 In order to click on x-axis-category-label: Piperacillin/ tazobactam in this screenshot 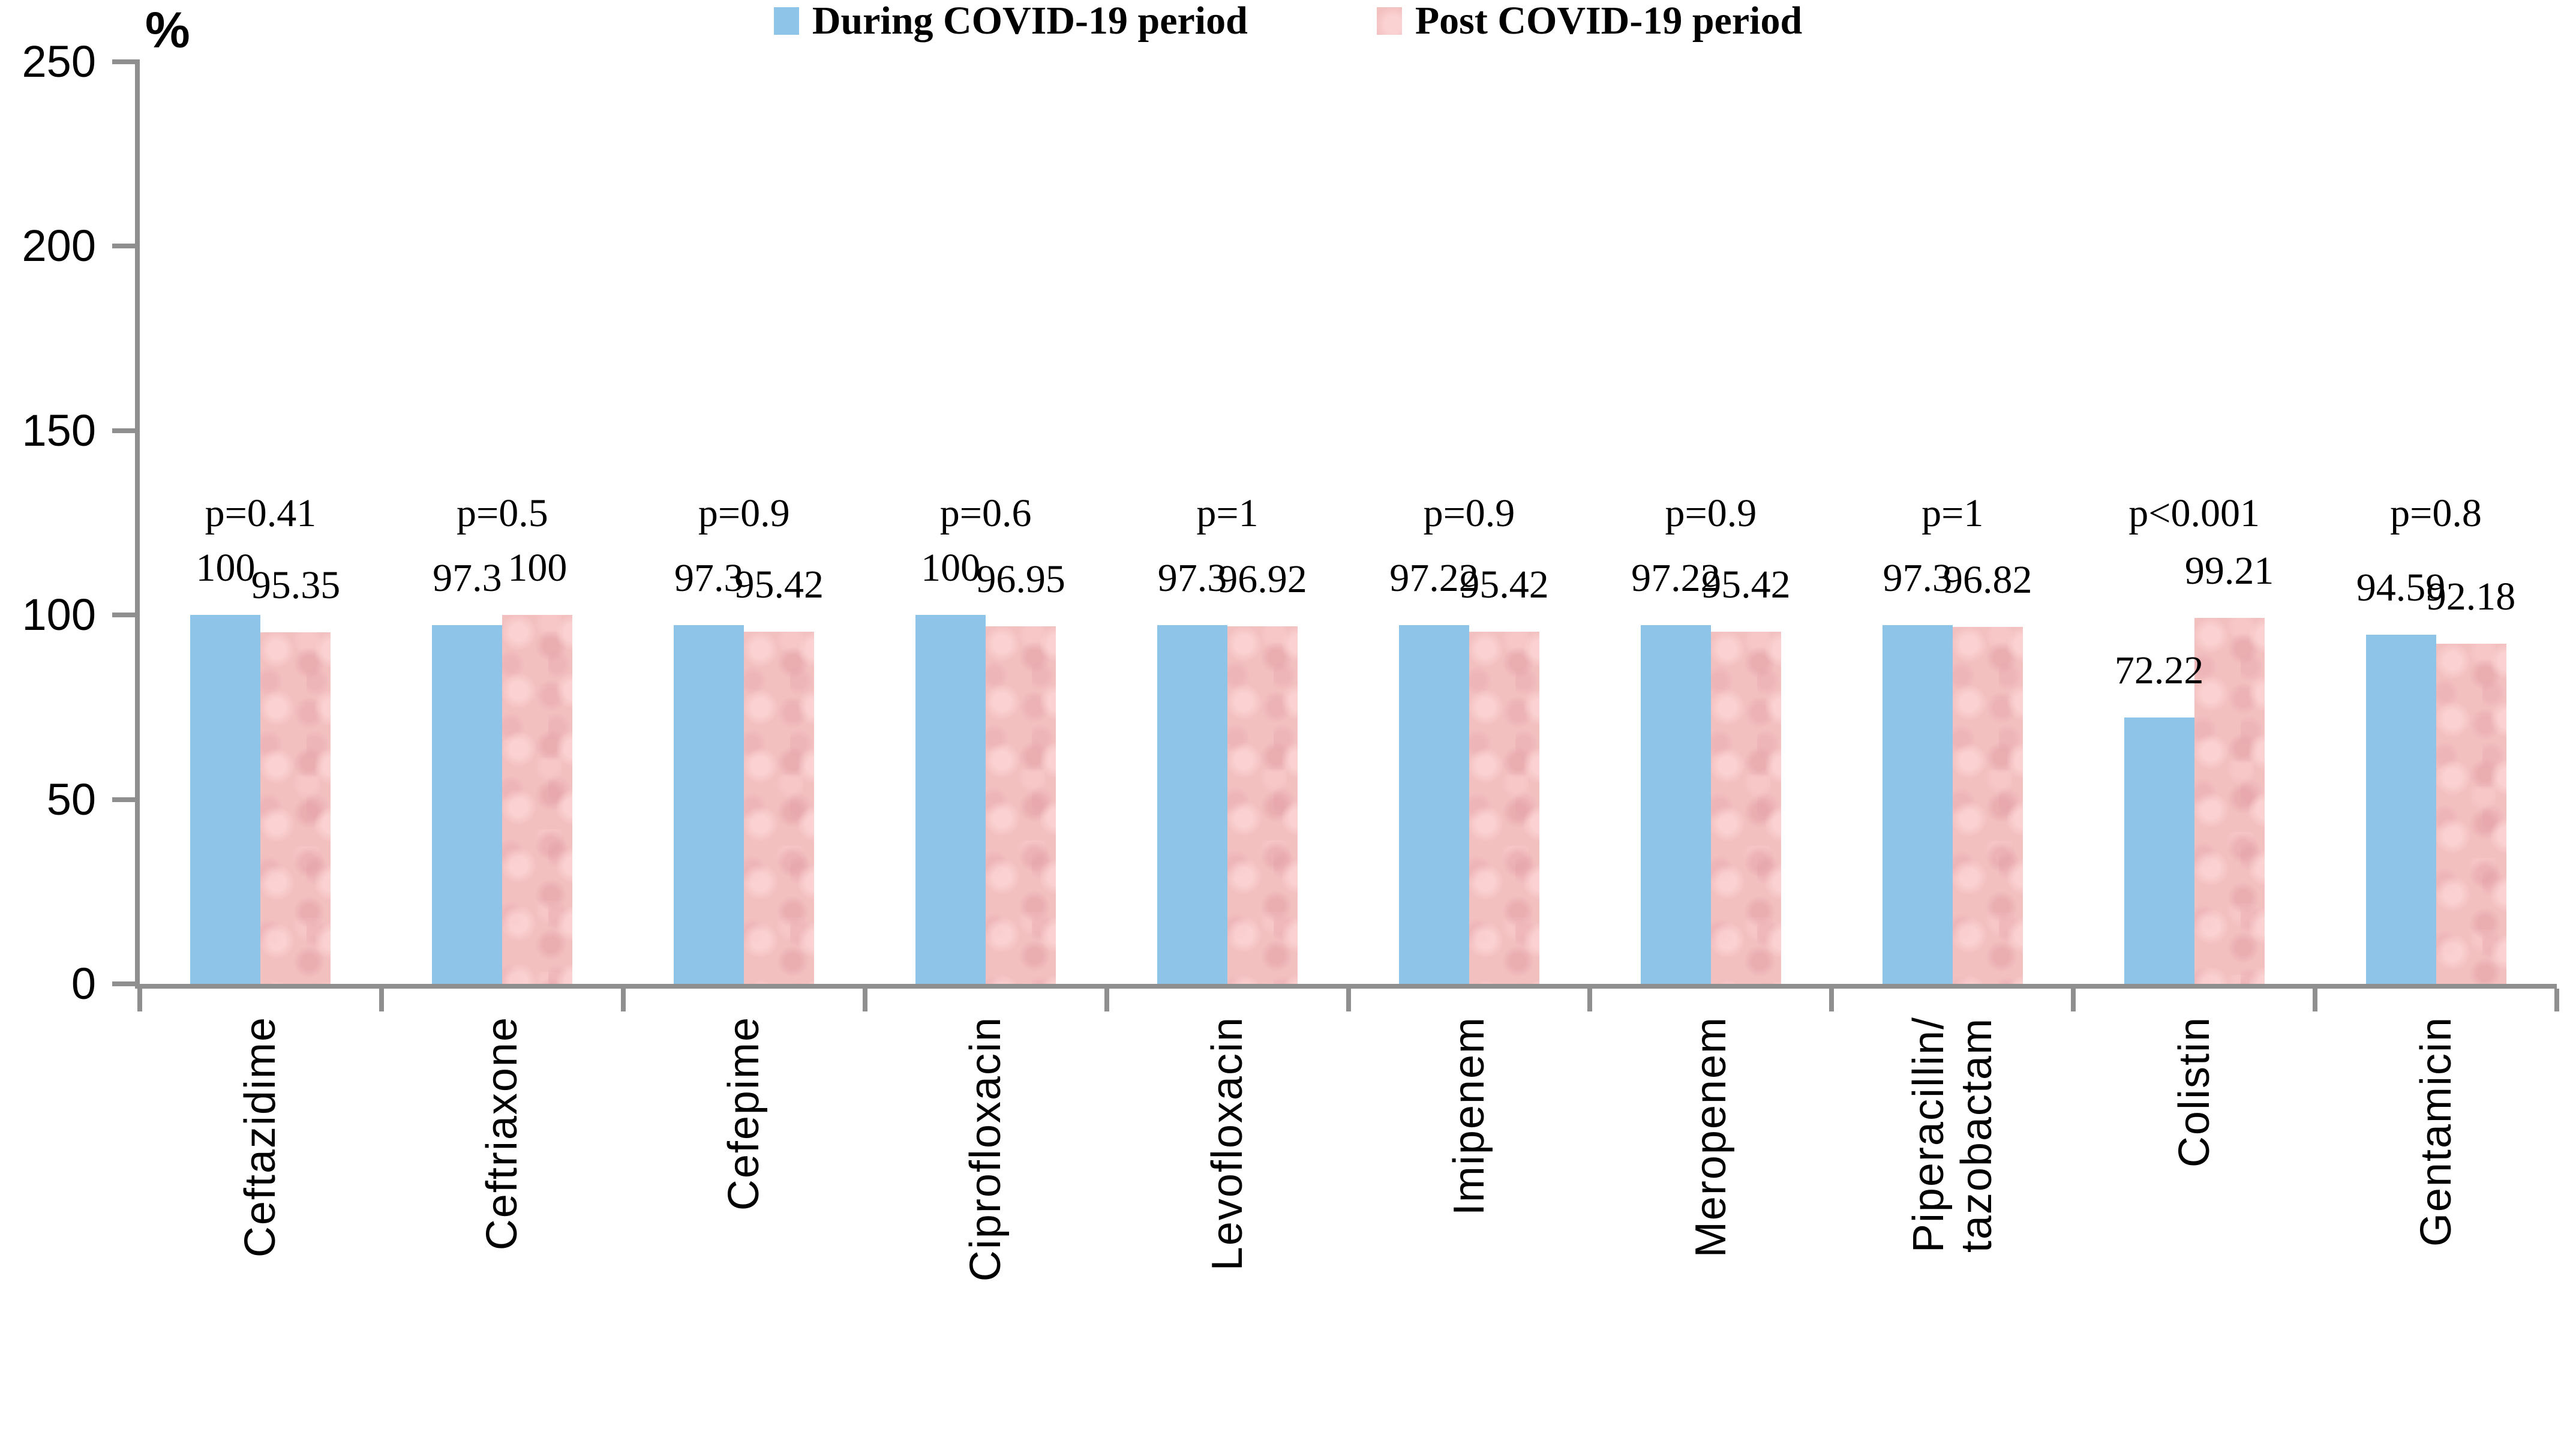, I will do `click(1953, 1136)`.